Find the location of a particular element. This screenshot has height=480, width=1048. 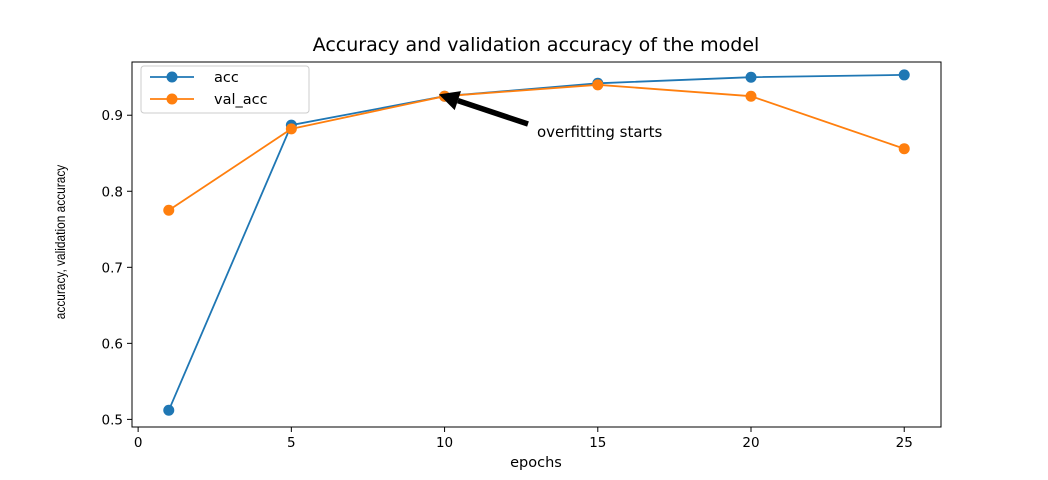

x-axis-label: epochs is located at coordinates (536, 463).